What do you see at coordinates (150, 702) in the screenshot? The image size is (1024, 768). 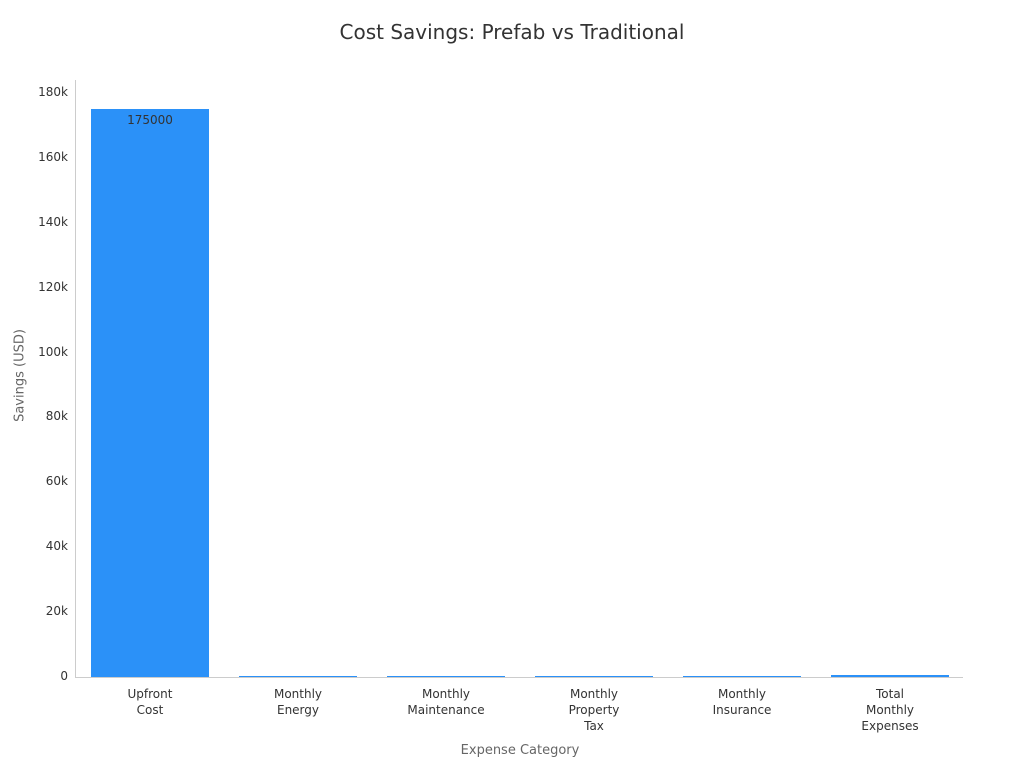 I see `x-tick: Upfront Cost` at bounding box center [150, 702].